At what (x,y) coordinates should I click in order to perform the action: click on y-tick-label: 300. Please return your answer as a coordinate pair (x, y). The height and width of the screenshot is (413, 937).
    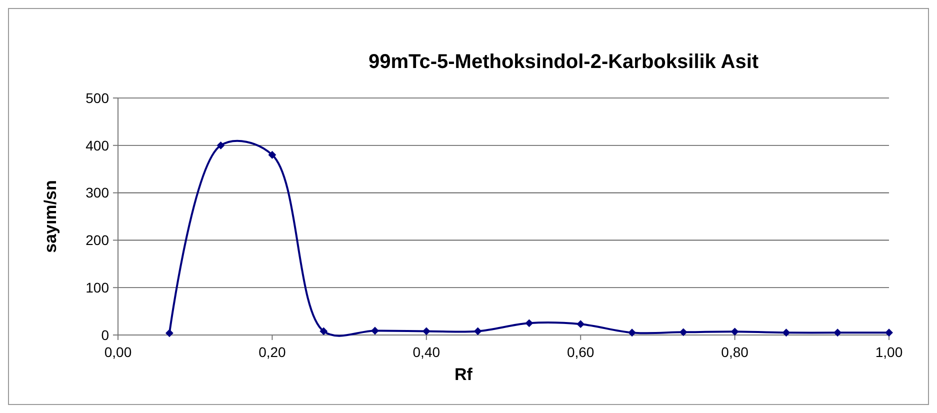
    Looking at the image, I should click on (98, 192).